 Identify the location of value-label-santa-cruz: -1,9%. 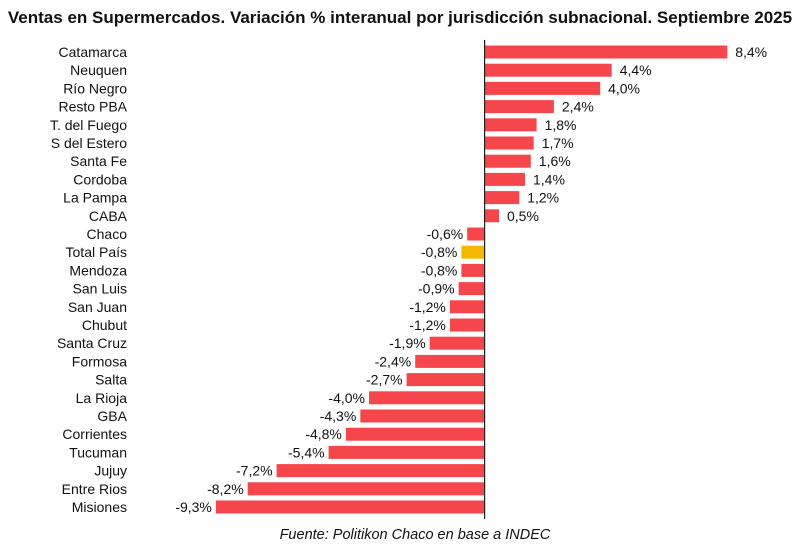
(407, 343).